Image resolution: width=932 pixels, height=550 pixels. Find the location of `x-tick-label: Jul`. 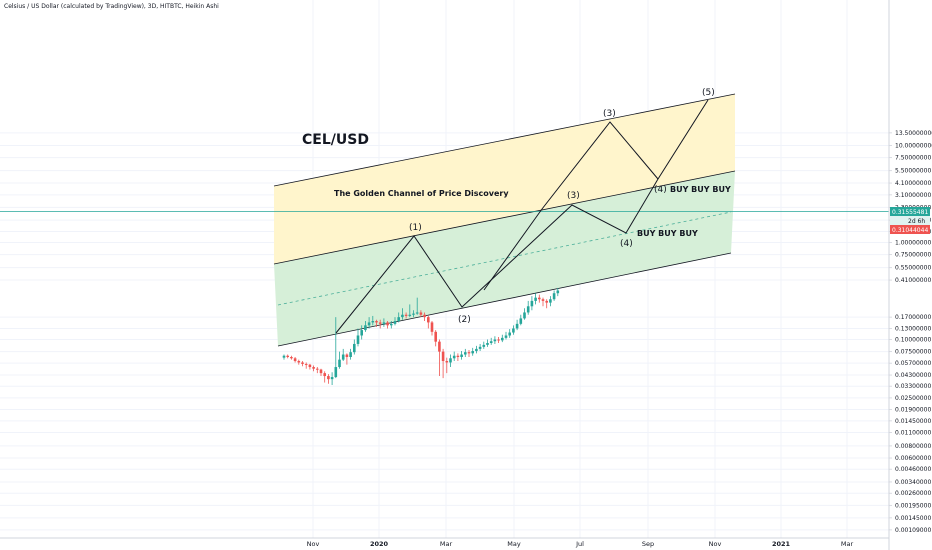

x-tick-label: Jul is located at coordinates (579, 544).